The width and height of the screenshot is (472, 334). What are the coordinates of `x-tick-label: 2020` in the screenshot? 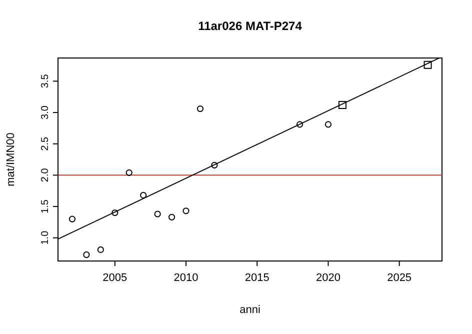 It's located at (328, 278).